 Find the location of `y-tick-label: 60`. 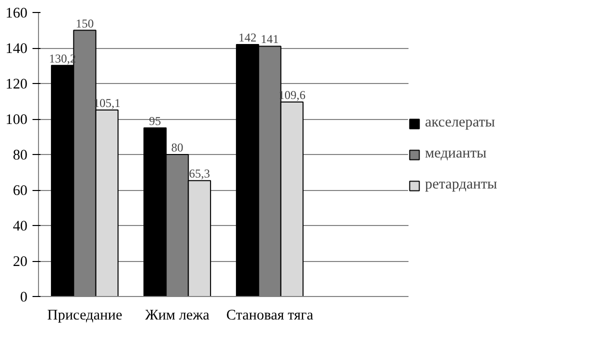

y-tick-label: 60 is located at coordinates (20, 191).